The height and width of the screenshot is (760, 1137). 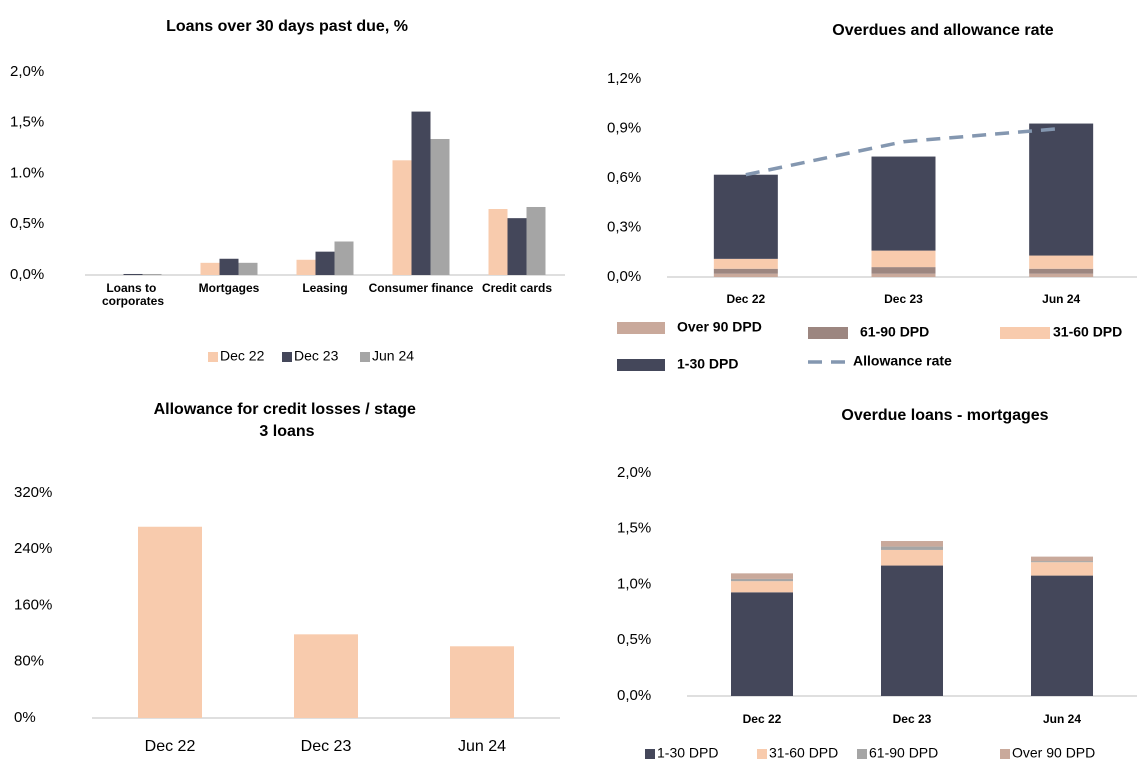 I want to click on y-tick-label: 160%, so click(x=33, y=604).